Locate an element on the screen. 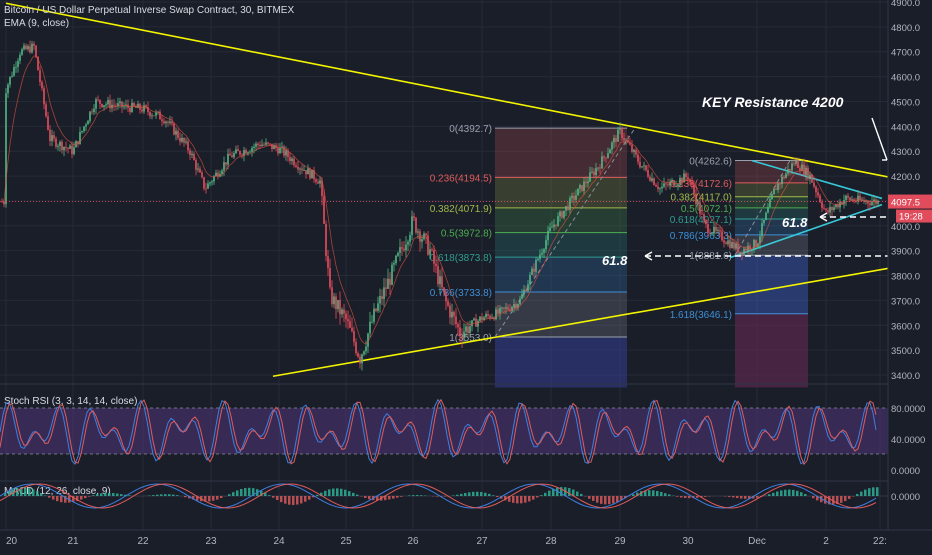 This screenshot has height=555, width=932. last-price-label: 4097.5 is located at coordinates (905, 203).